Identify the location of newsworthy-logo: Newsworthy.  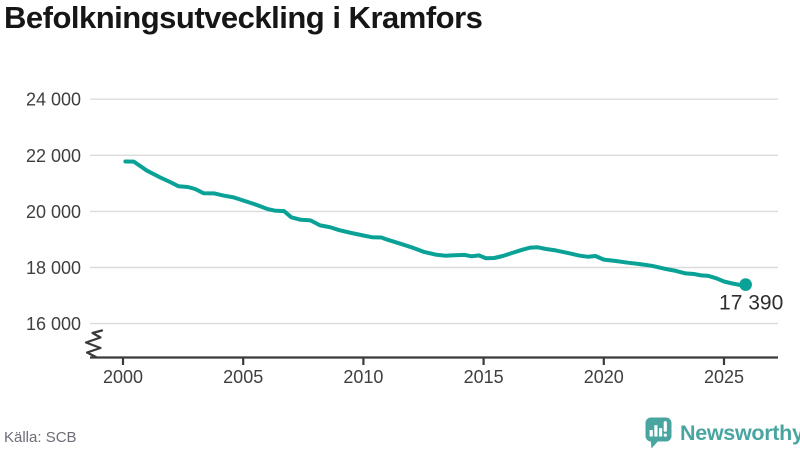
(722, 433).